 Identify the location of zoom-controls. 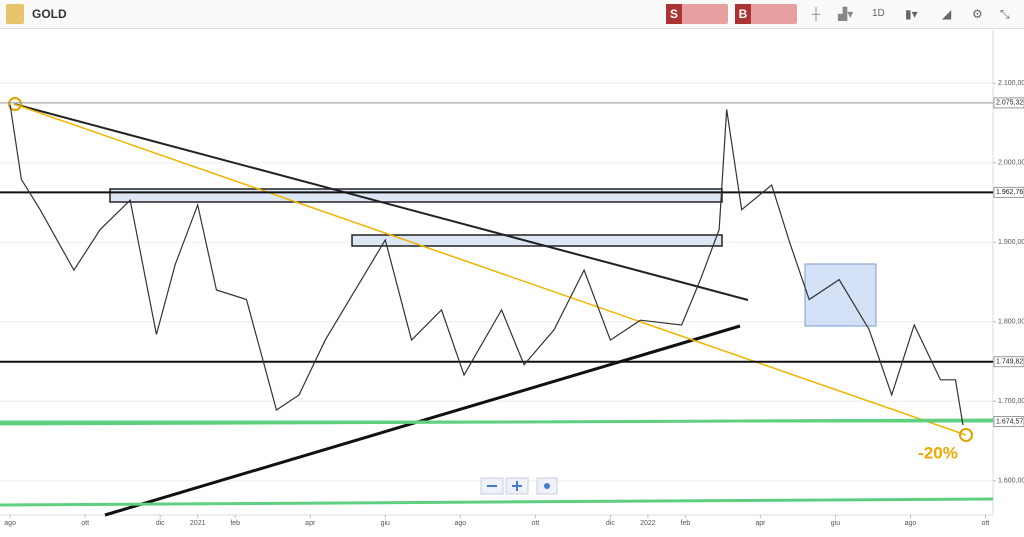
(519, 486).